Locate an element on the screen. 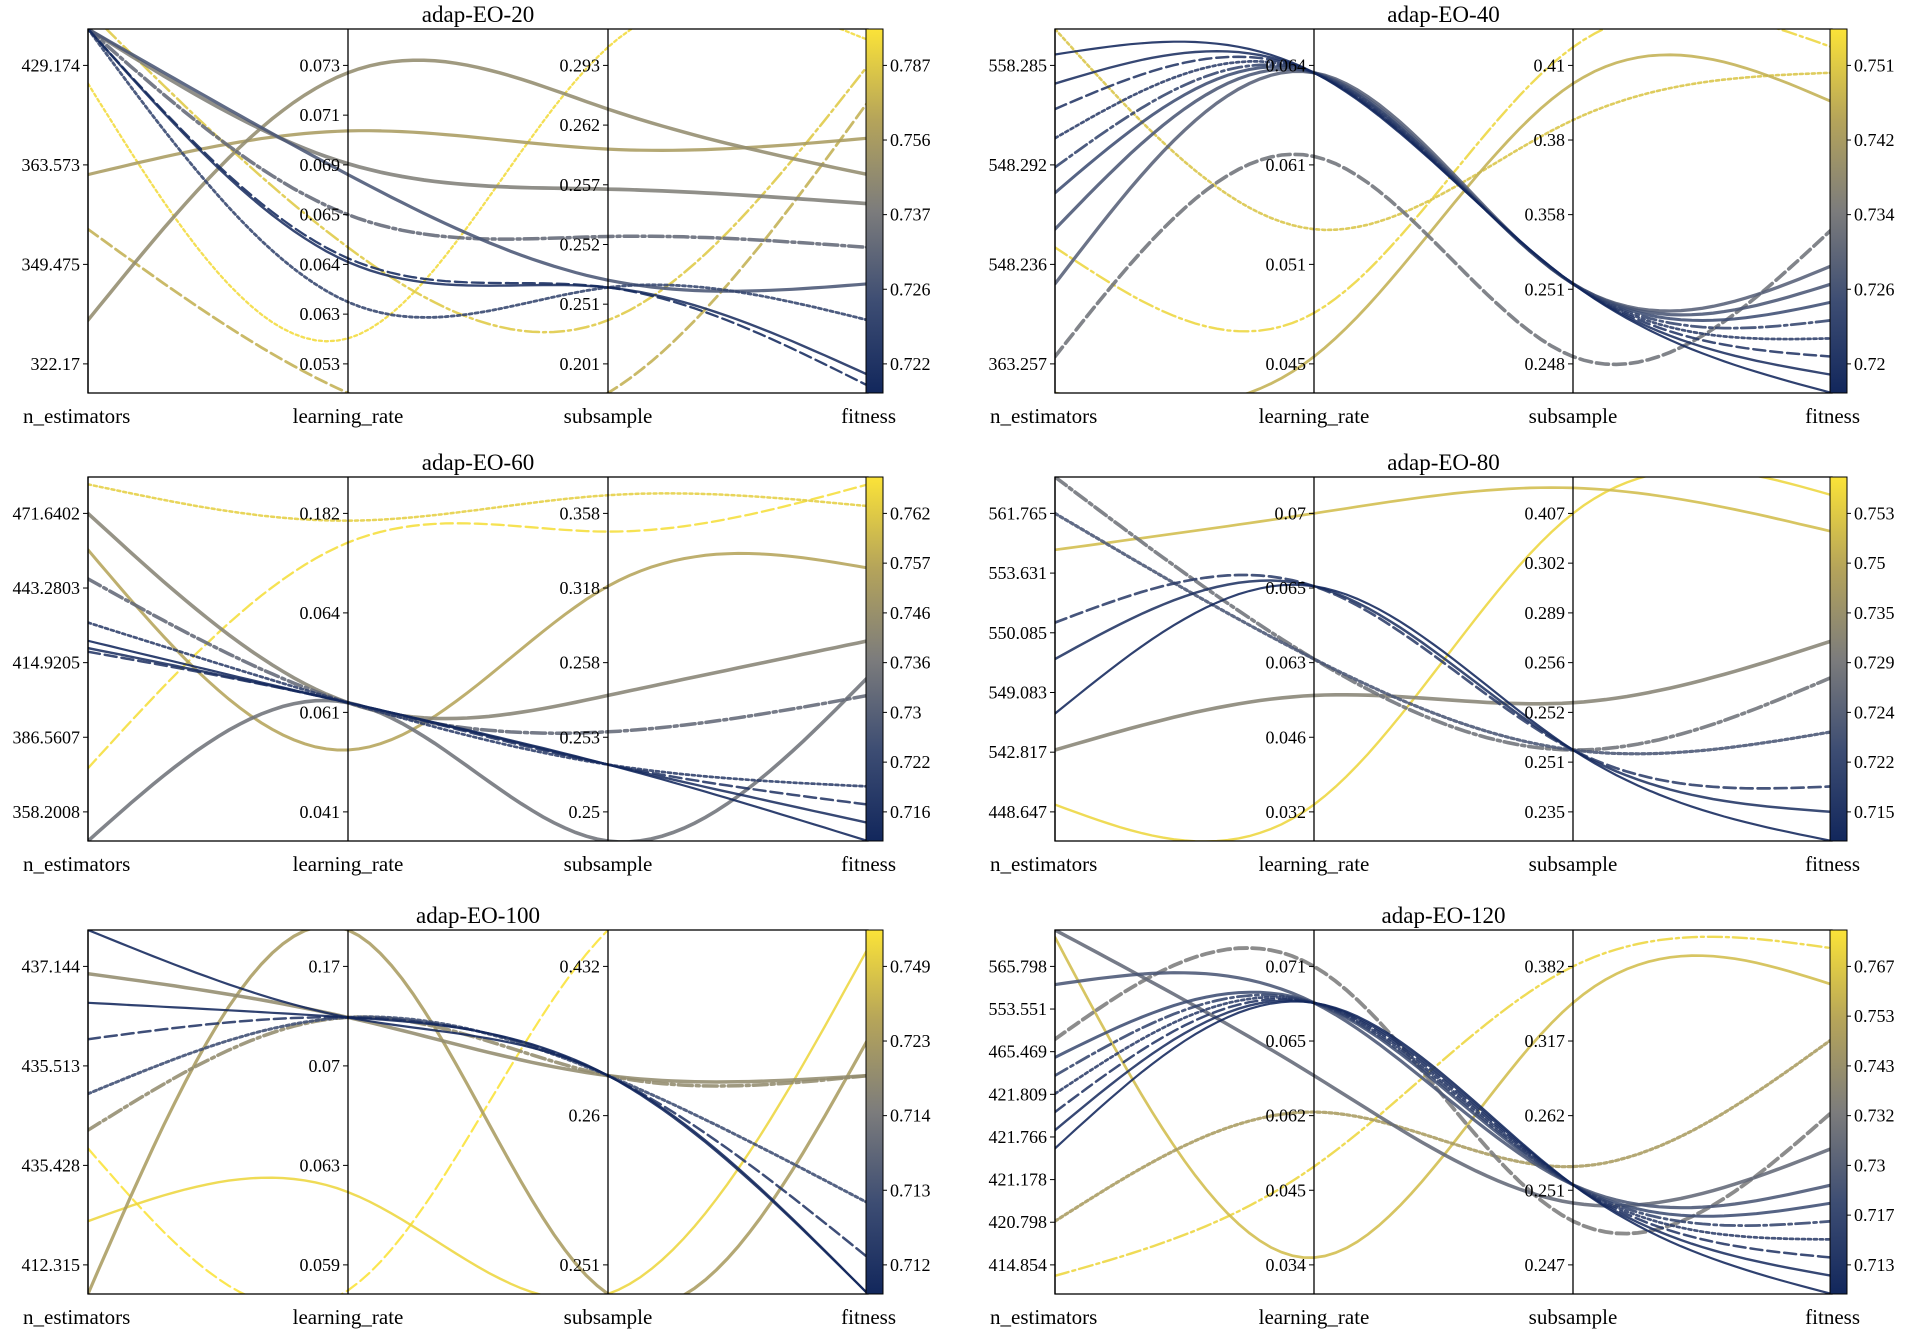 The width and height of the screenshot is (1905, 1340). tick-label-axis-2: 0.062 is located at coordinates (1286, 1116).